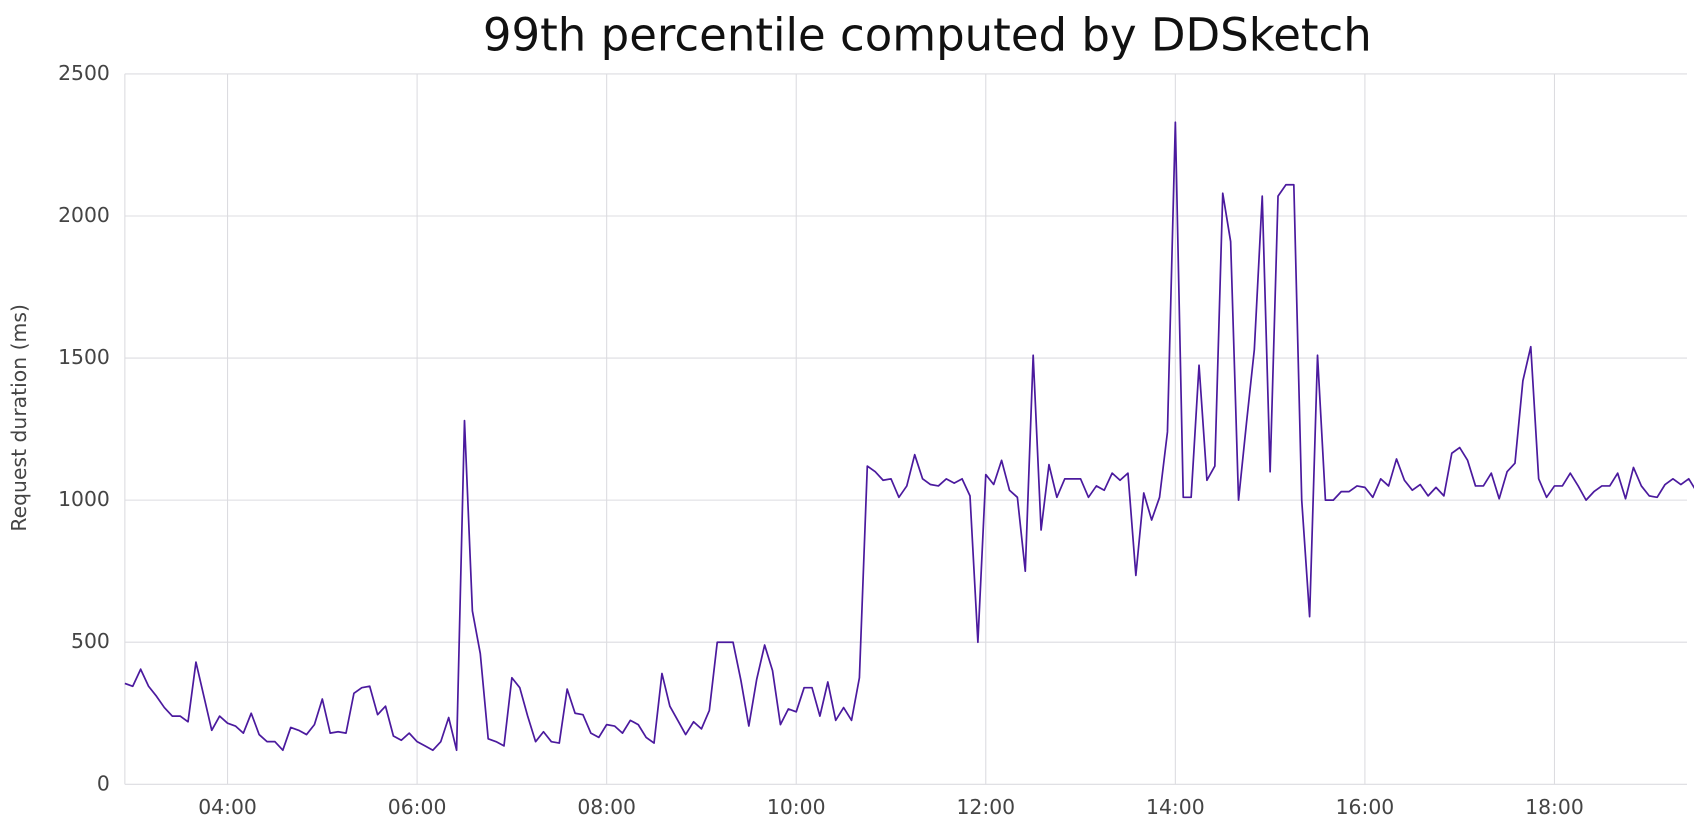 Image resolution: width=1694 pixels, height=825 pixels. Describe the element at coordinates (84, 499) in the screenshot. I see `y-tick-label: 1000` at that location.